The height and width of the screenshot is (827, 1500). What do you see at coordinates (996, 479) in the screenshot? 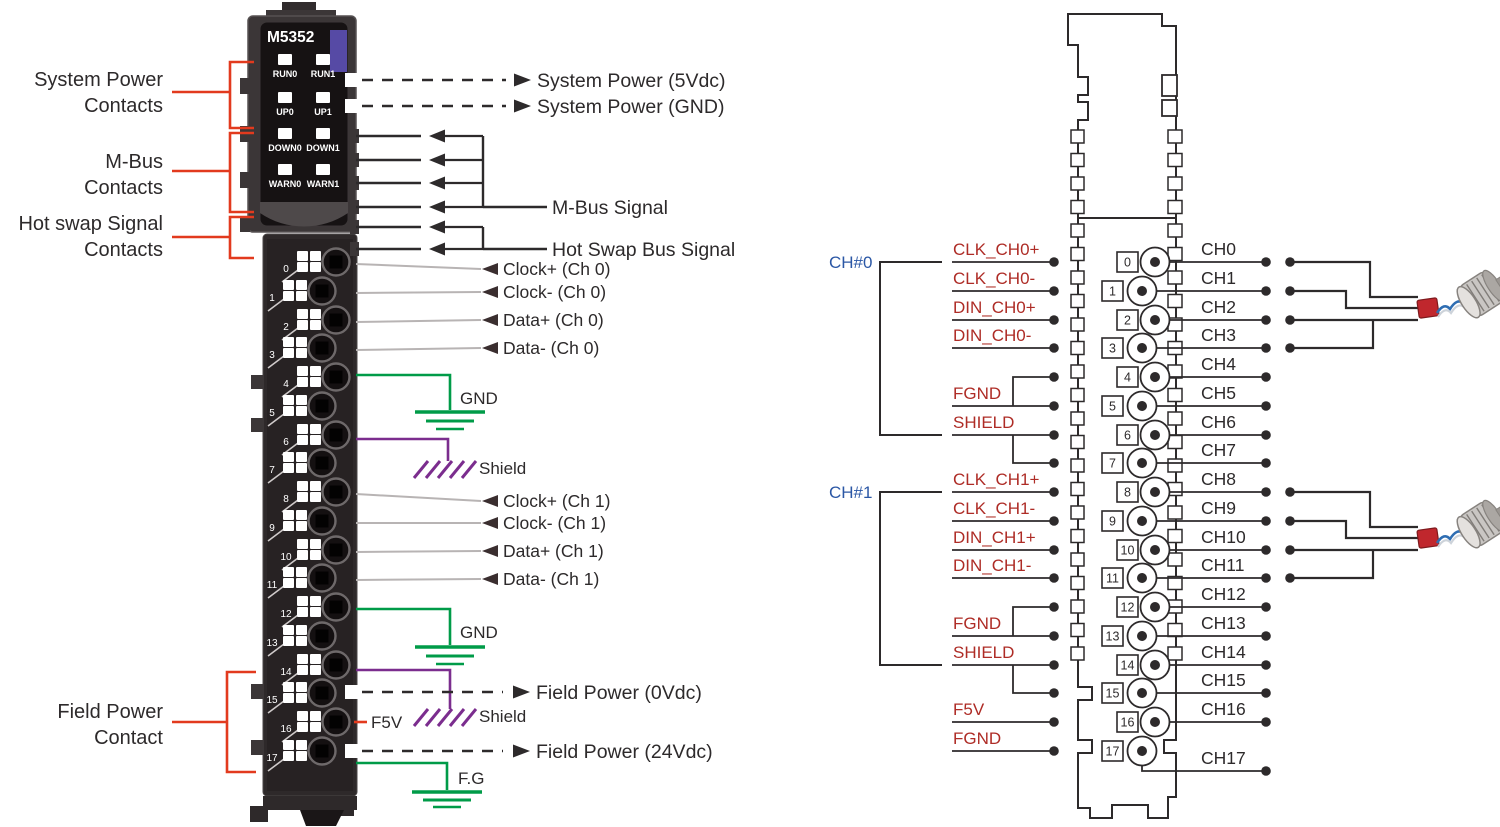
I see `connector-signal-label: CLK_CH1+` at bounding box center [996, 479].